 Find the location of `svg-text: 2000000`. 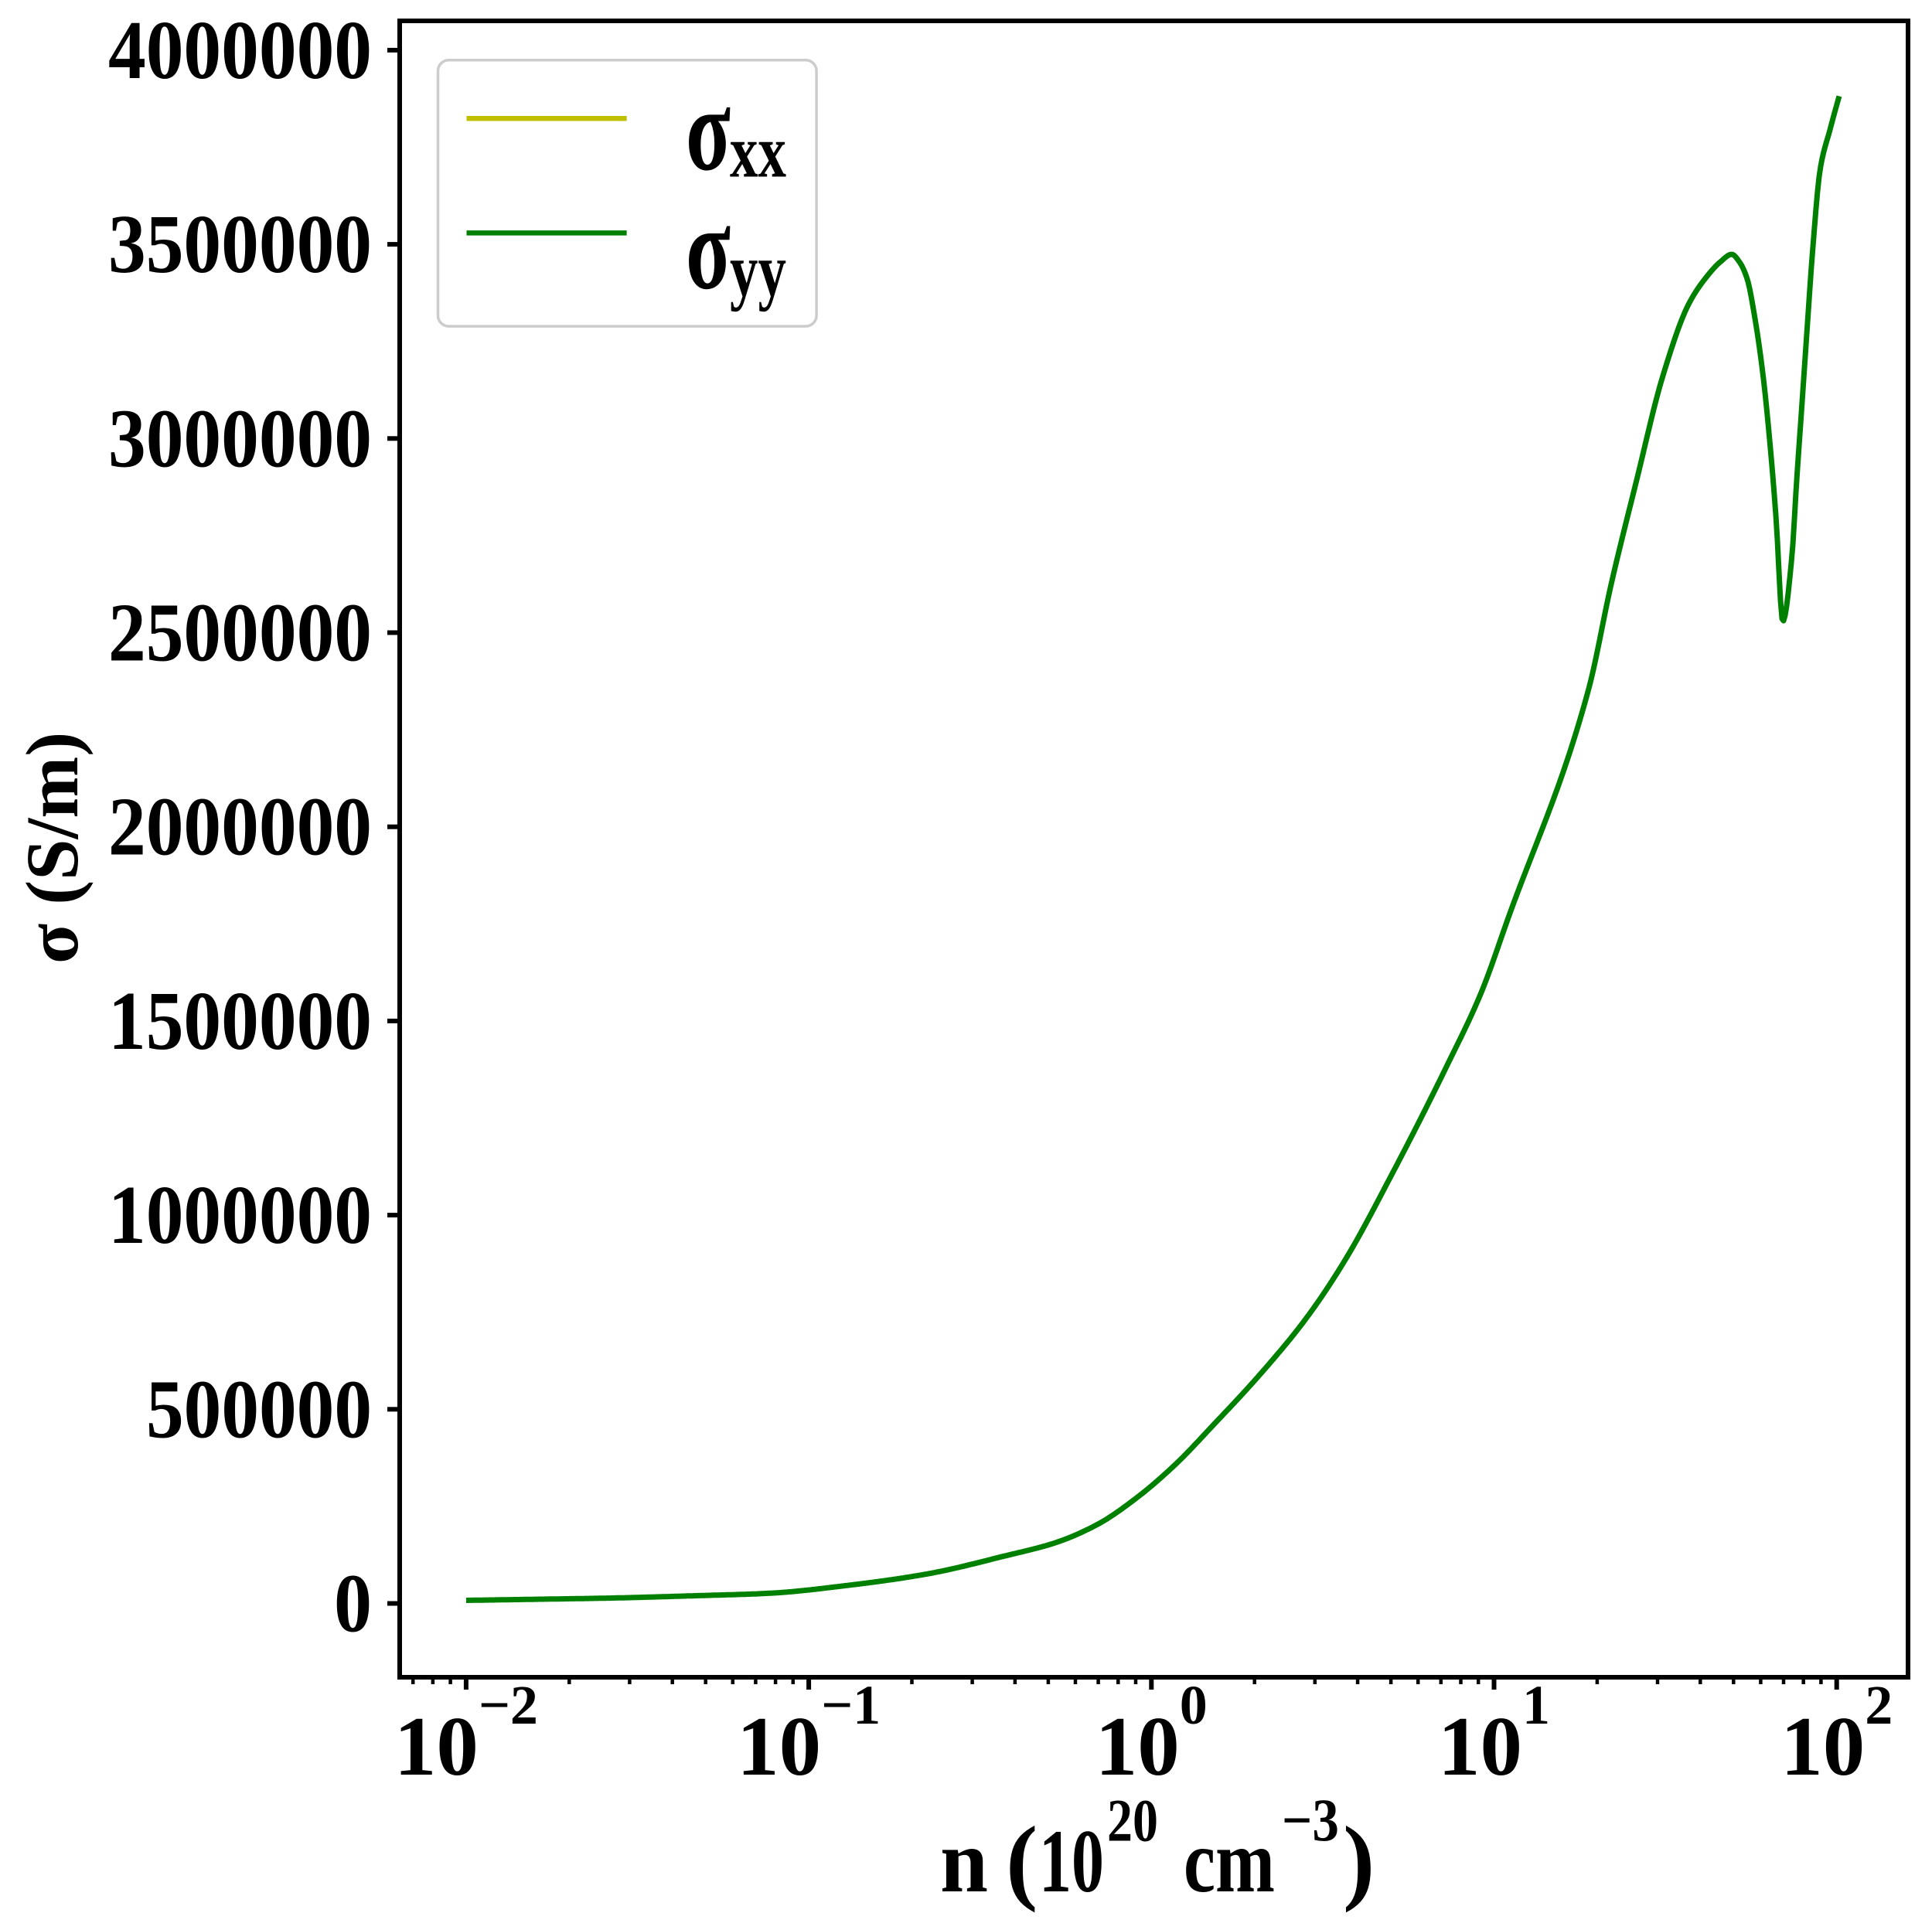

svg-text: 2000000 is located at coordinates (240, 827).